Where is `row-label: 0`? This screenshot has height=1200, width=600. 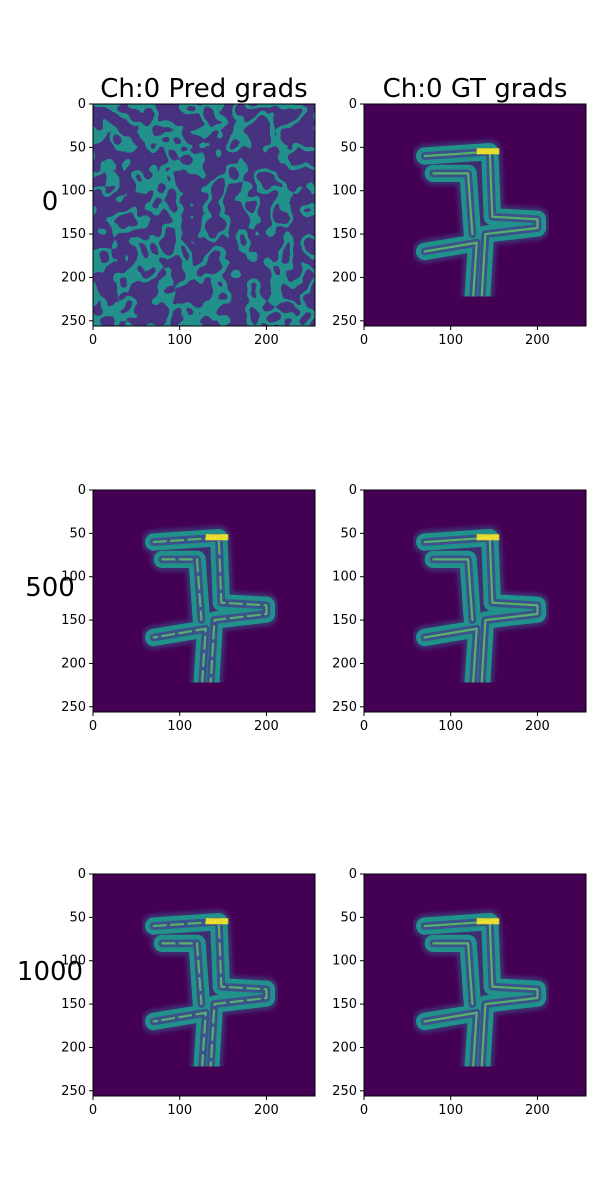 row-label: 0 is located at coordinates (50, 202).